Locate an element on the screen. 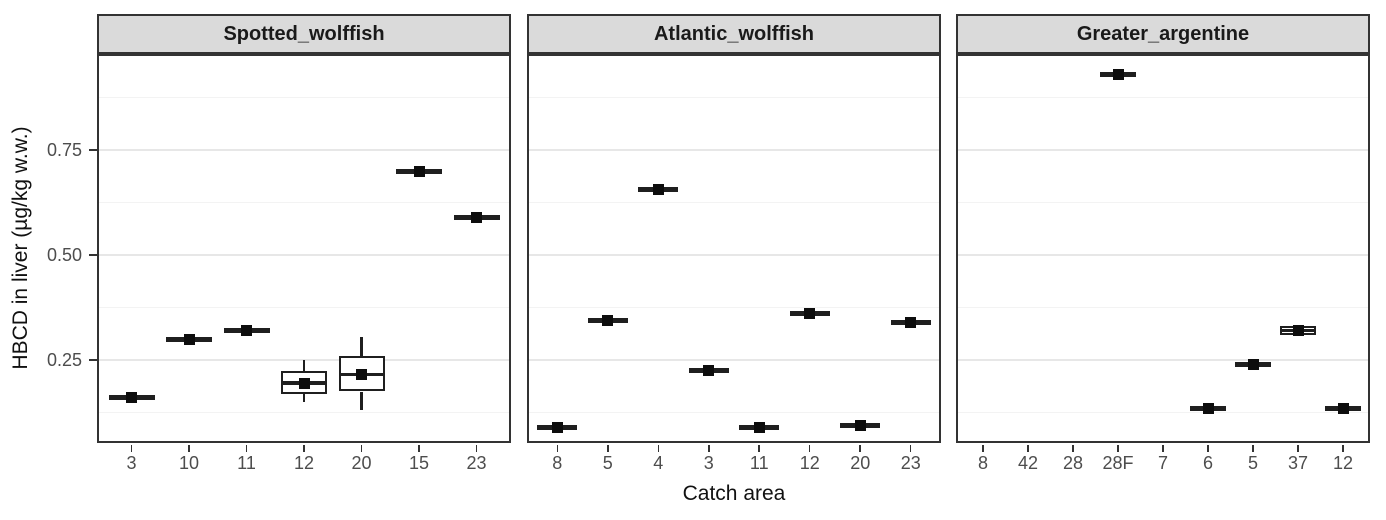 Image resolution: width=1386 pixels, height=520 pixels. x-tick-label: 28F is located at coordinates (1118, 463).